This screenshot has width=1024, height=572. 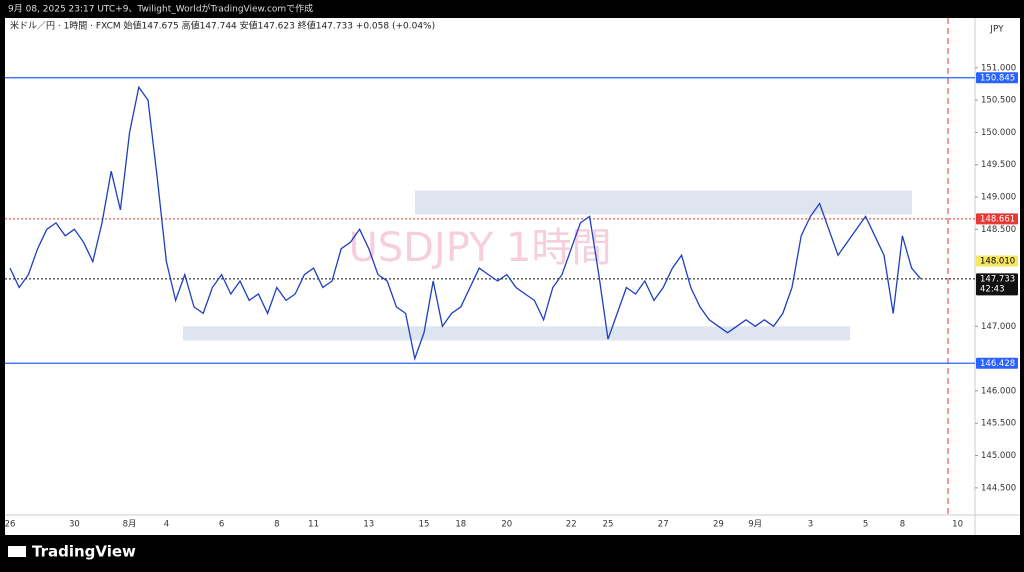 I want to click on x-tick-label: 8月, so click(x=130, y=525).